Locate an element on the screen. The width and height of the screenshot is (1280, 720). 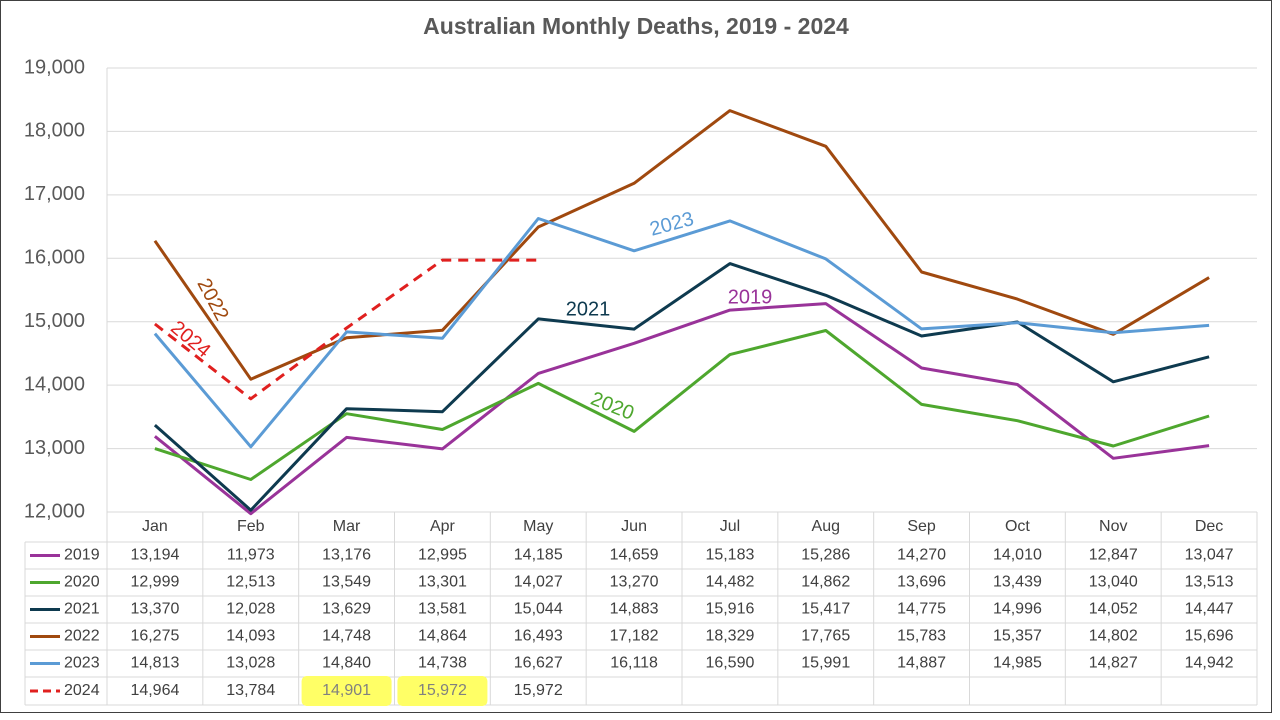
table-cell: 14,447 is located at coordinates (1209, 609).